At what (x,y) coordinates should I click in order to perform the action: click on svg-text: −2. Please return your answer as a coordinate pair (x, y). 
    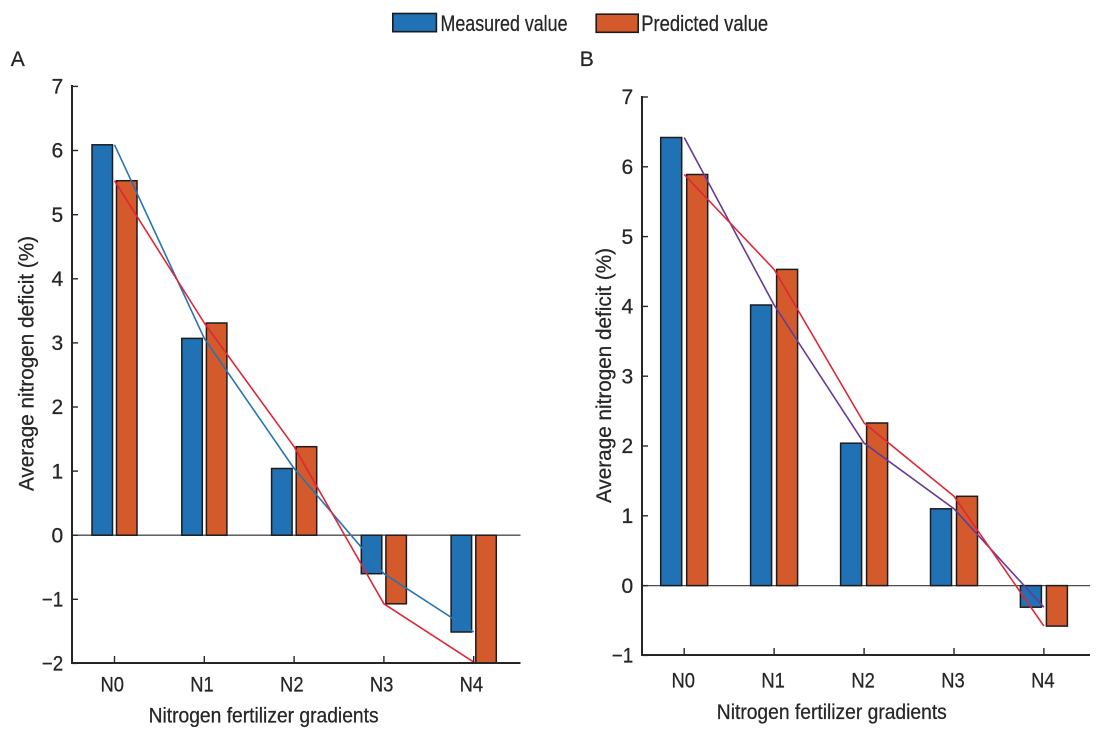
    Looking at the image, I should click on (53, 664).